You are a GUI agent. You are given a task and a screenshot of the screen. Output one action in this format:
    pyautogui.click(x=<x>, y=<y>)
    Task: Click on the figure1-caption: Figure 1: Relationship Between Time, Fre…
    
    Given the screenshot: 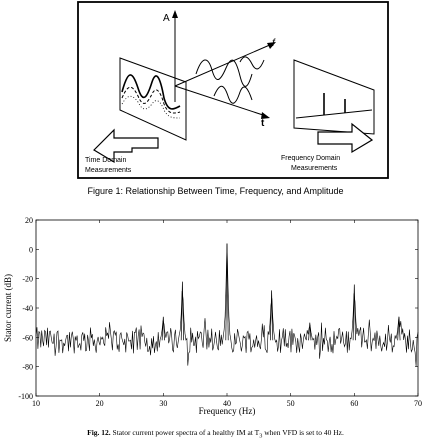 What is the action you would take?
    pyautogui.click(x=215, y=191)
    